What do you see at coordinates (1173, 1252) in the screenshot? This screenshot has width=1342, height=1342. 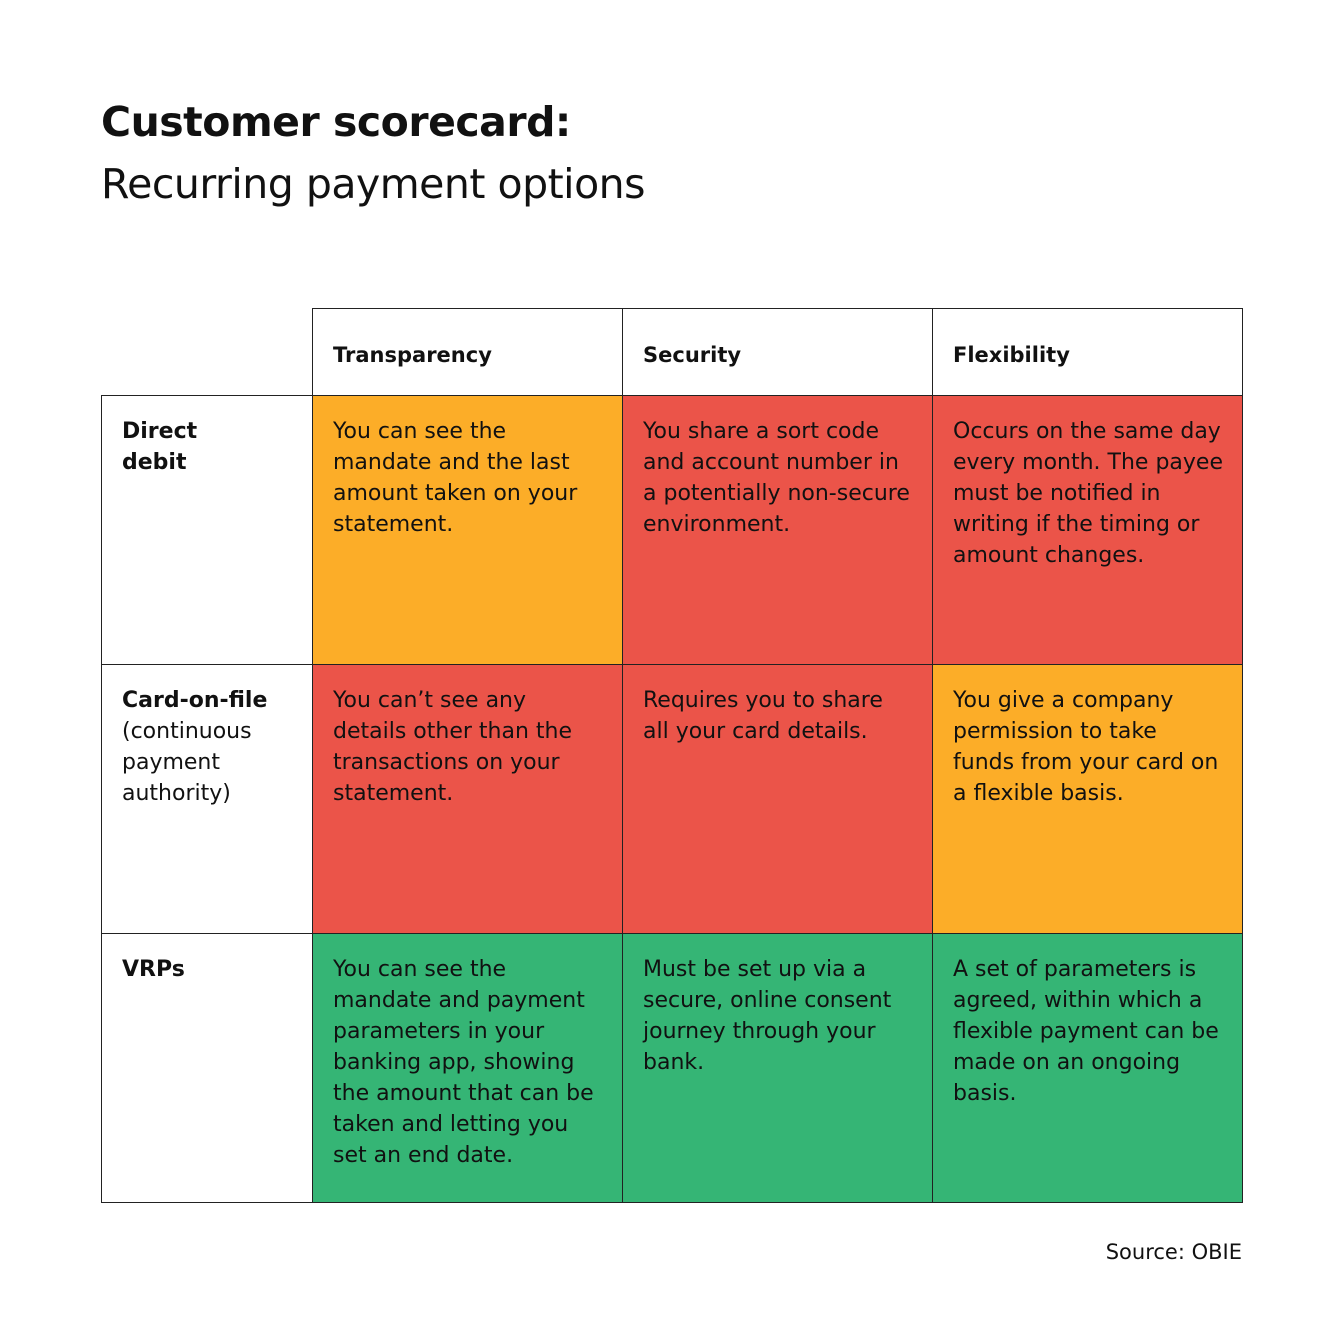 I see `source: Source: OBIE` at bounding box center [1173, 1252].